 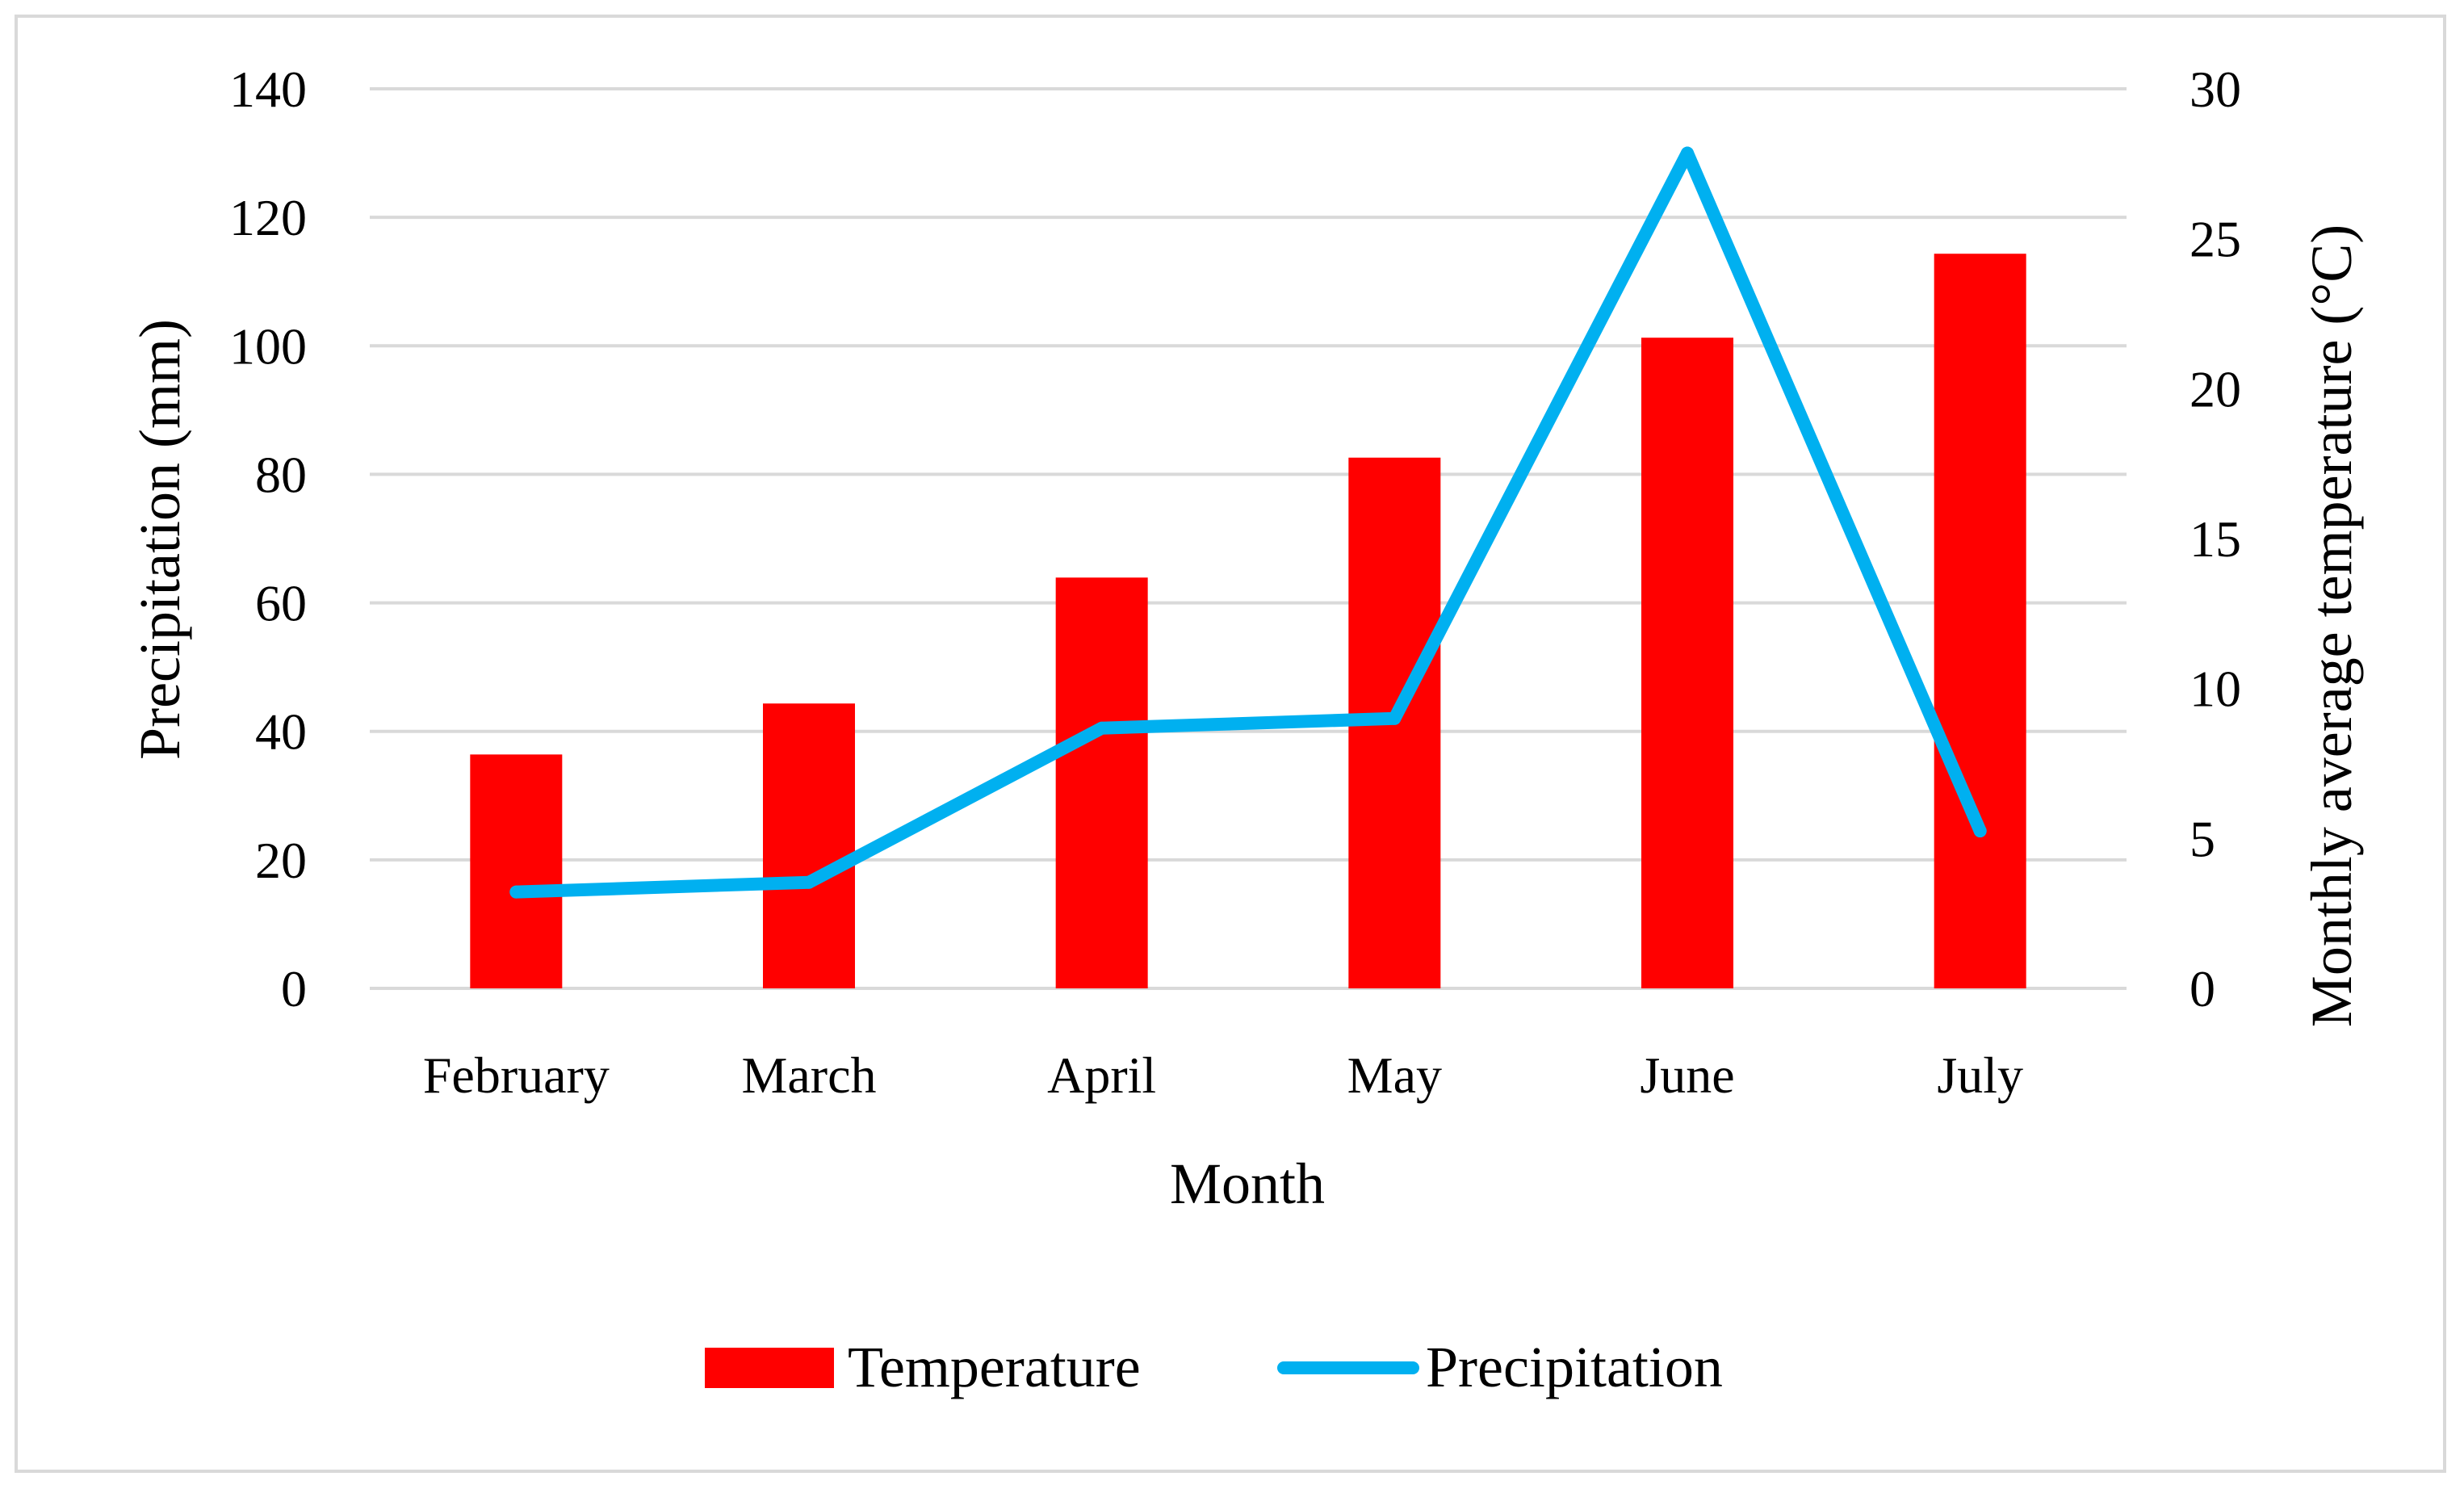 I want to click on right-tick-label: 25, so click(x=2215, y=239).